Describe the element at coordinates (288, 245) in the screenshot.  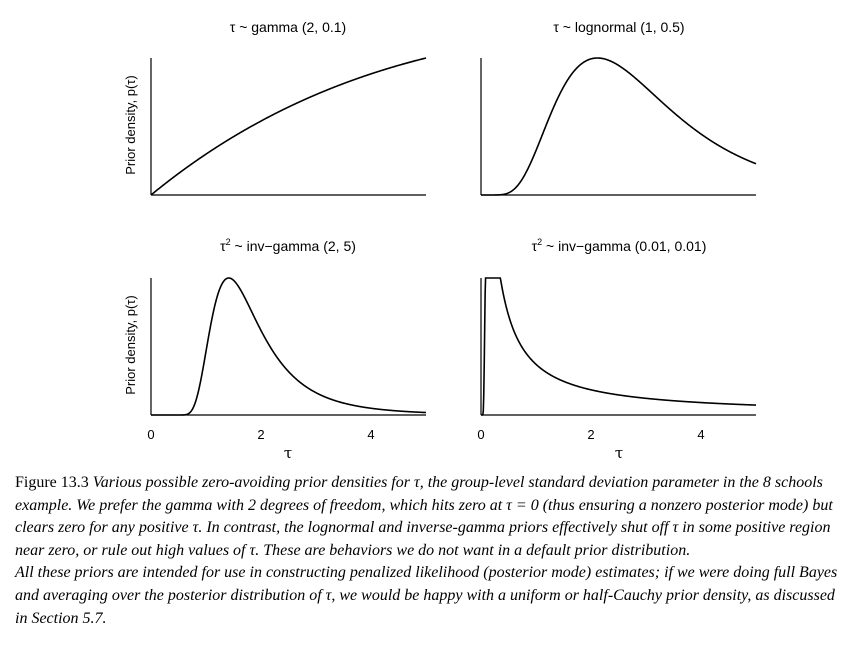
I see `panel-title-invgamma-2-5: τ2 ~ inv−gamma (2, 5)` at that location.